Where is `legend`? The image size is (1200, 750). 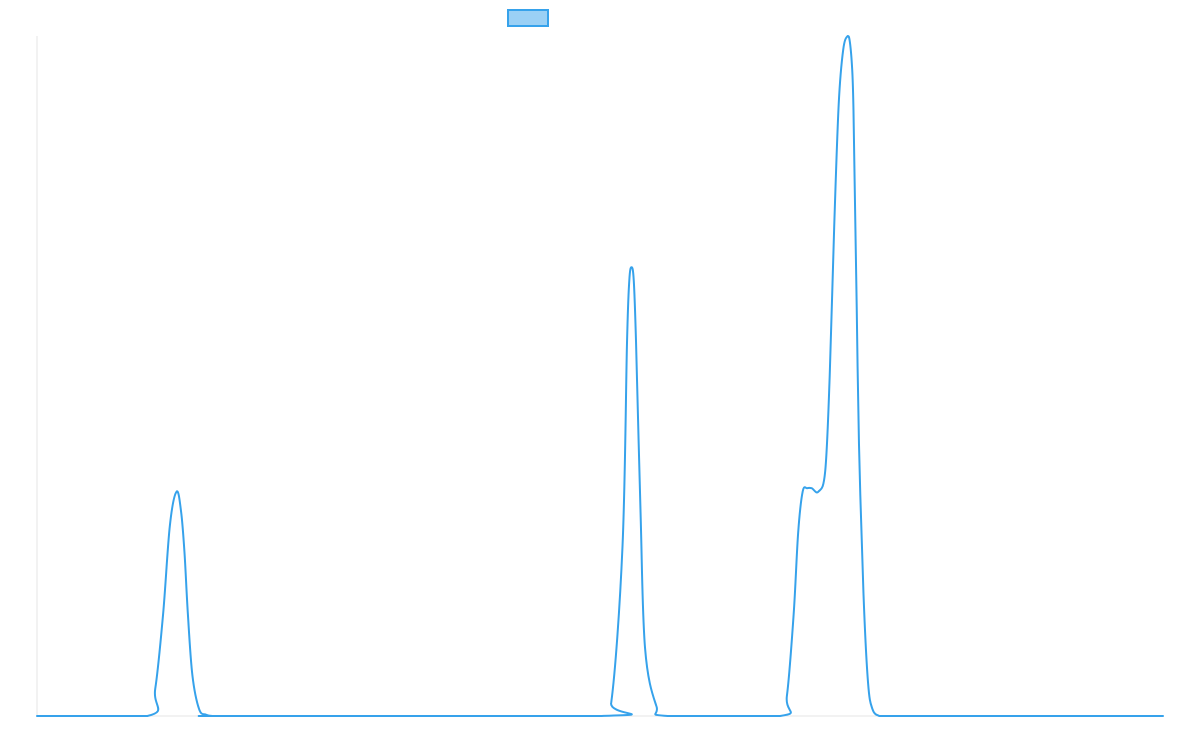 legend is located at coordinates (528, 18).